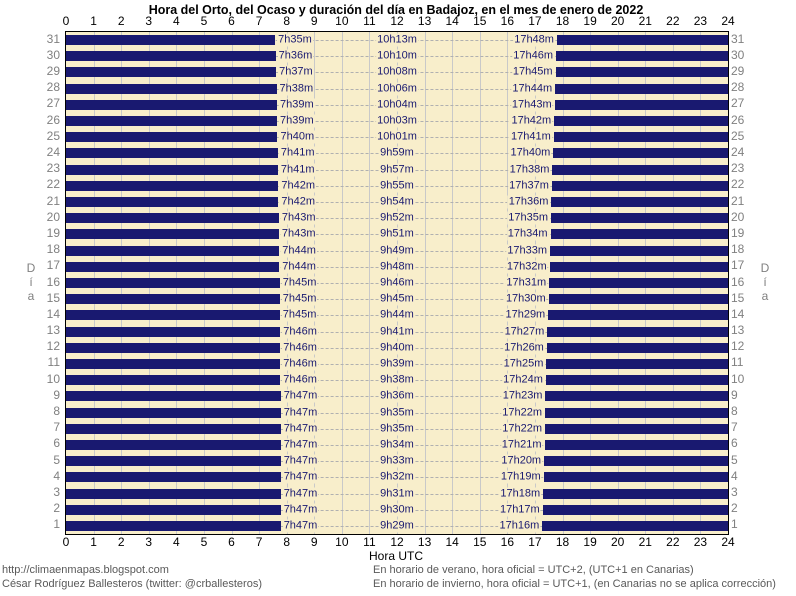  I want to click on day-number-label: 25, so click(738, 135).